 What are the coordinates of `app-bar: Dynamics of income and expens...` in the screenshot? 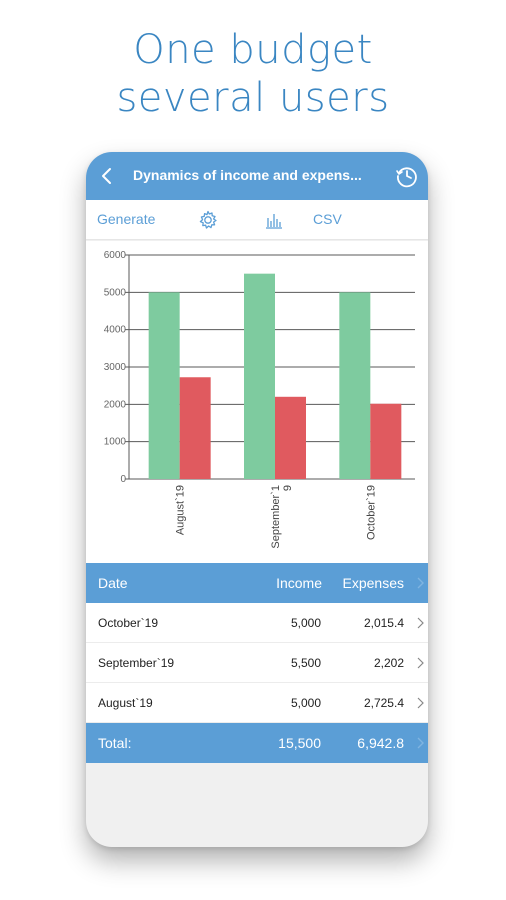 It's located at (257, 176).